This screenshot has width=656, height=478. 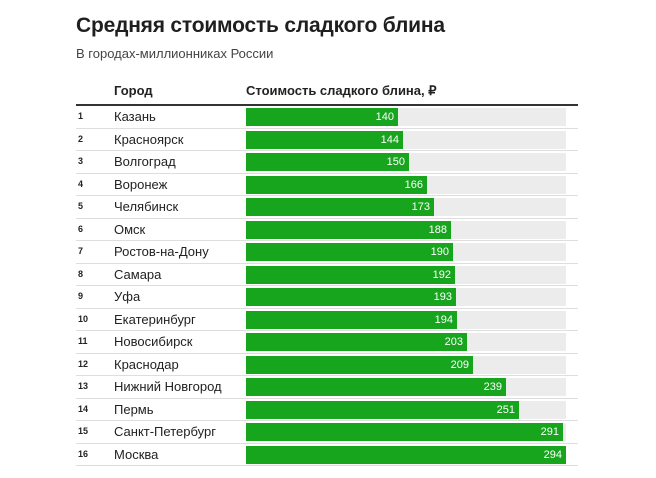 What do you see at coordinates (442, 297) in the screenshot?
I see `bar-value-label: 193` at bounding box center [442, 297].